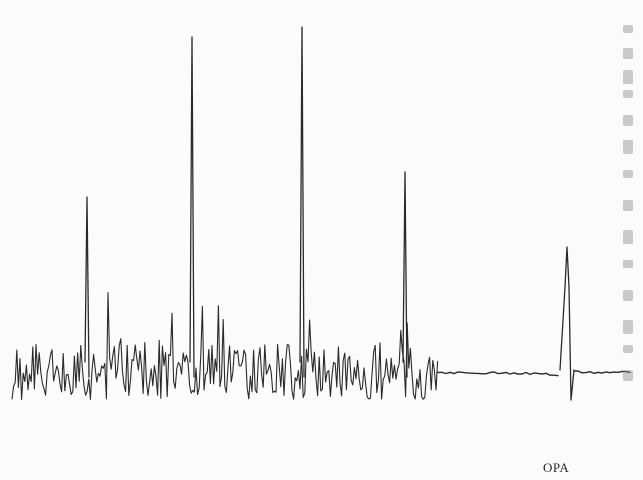 The height and width of the screenshot is (480, 643). I want to click on page-edge-bleed-through, so click(631, 210).